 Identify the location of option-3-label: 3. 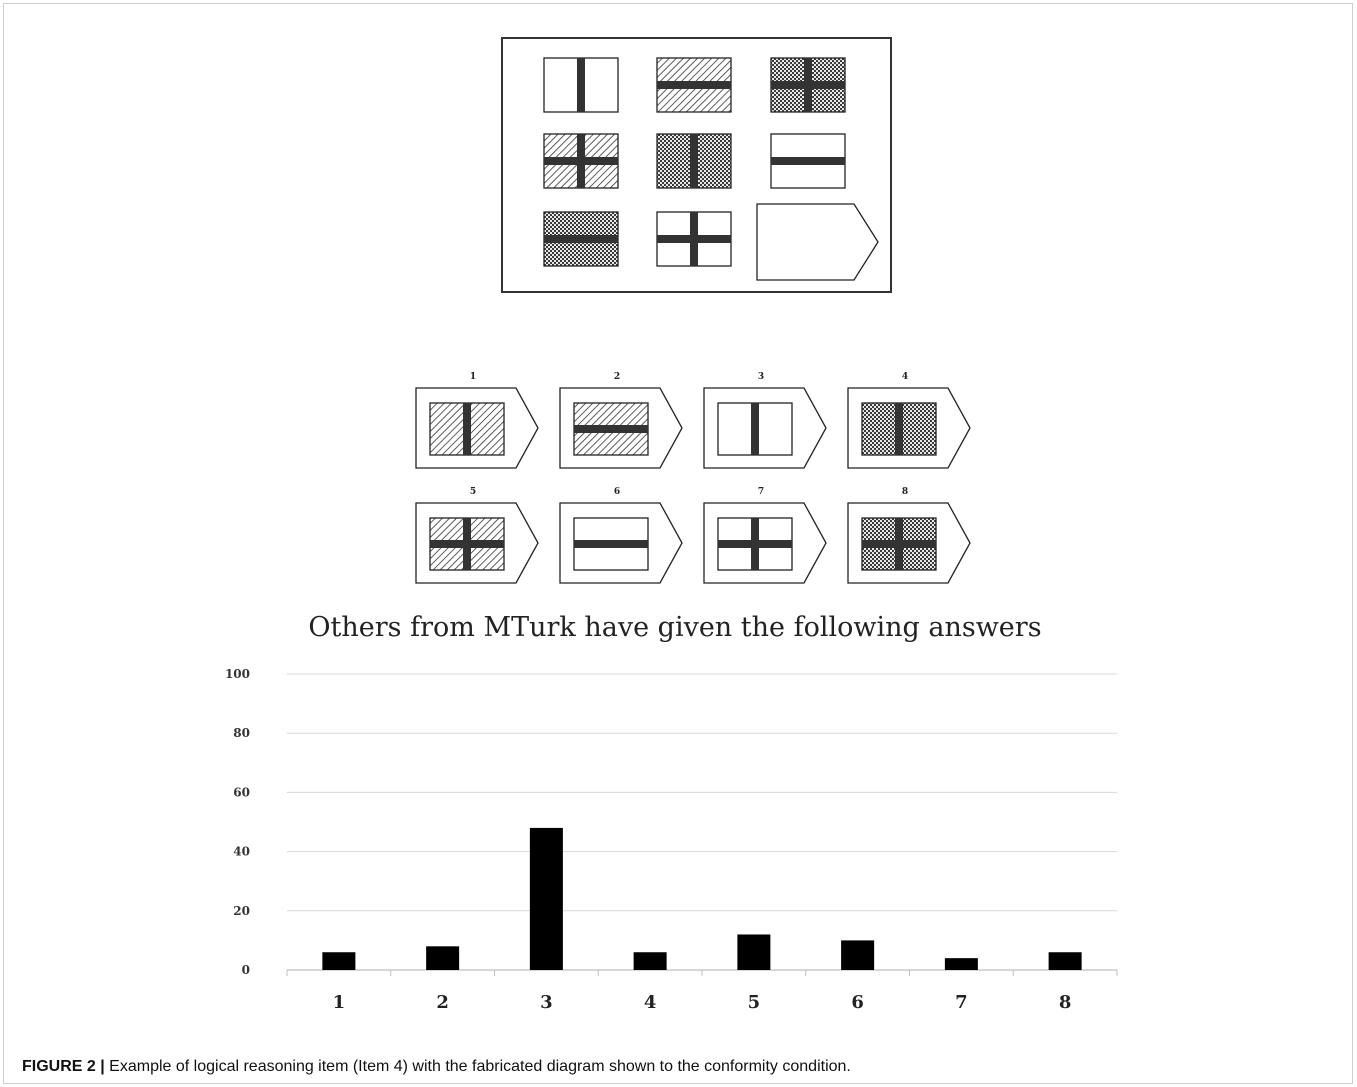
(761, 377).